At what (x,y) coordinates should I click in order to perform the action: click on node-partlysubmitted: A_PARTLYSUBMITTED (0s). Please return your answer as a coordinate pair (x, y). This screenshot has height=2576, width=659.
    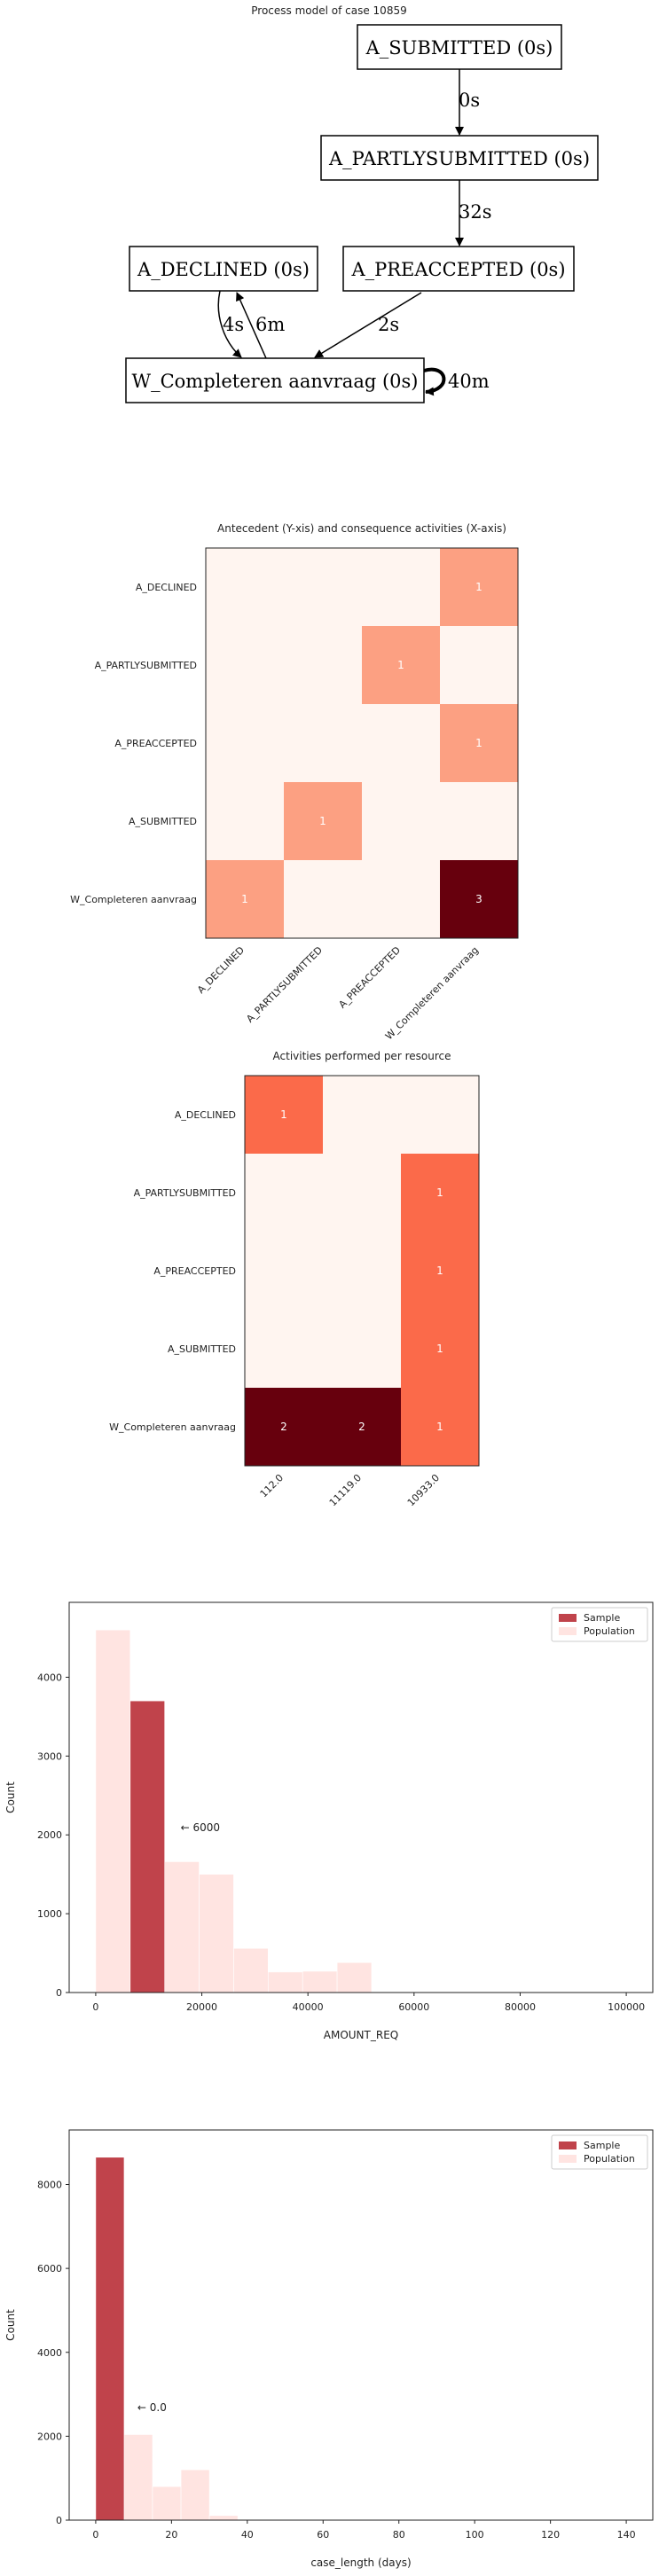
    Looking at the image, I should click on (459, 158).